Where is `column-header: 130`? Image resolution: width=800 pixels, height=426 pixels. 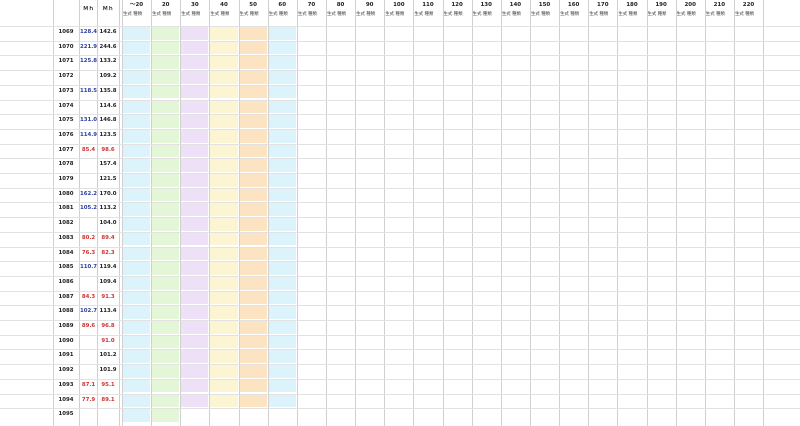 column-header: 130 is located at coordinates (486, 5).